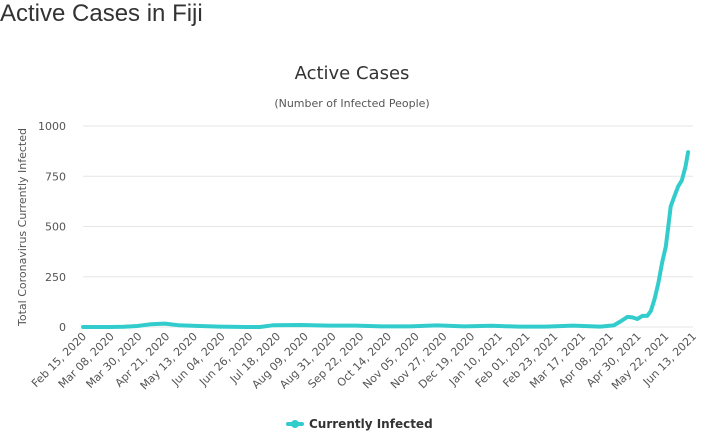 The image size is (717, 448). I want to click on legend-series-dot, so click(295, 424).